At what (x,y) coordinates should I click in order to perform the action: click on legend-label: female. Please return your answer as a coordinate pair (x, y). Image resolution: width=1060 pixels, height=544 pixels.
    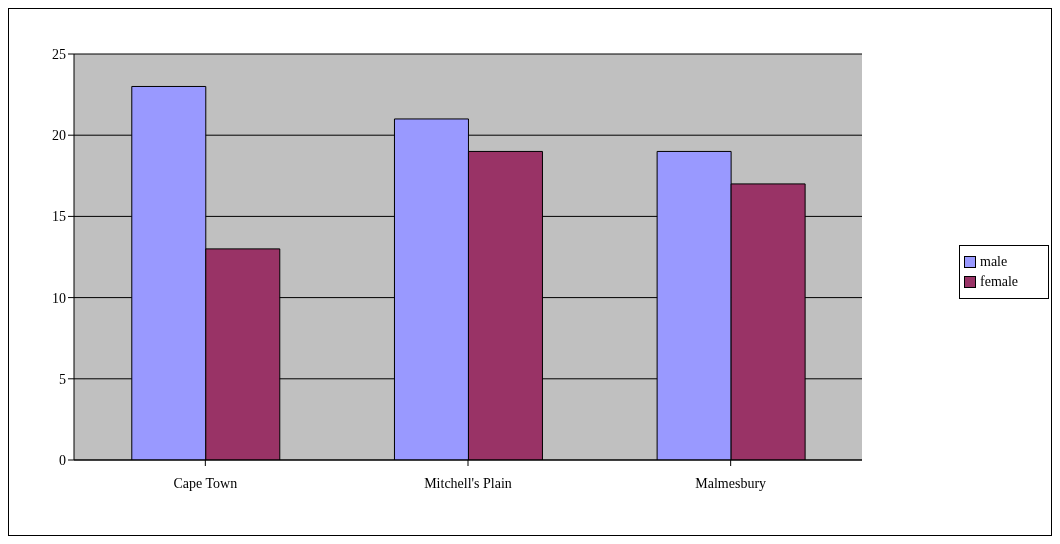
    Looking at the image, I should click on (999, 282).